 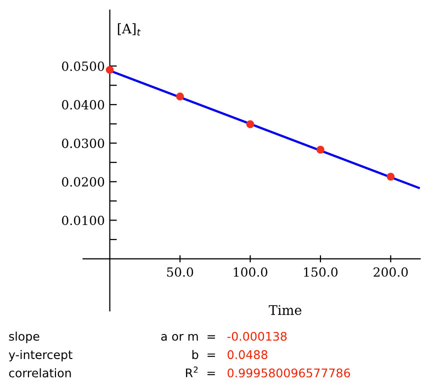 What do you see at coordinates (180, 272) in the screenshot?
I see `x-tick-label: 50.0` at bounding box center [180, 272].